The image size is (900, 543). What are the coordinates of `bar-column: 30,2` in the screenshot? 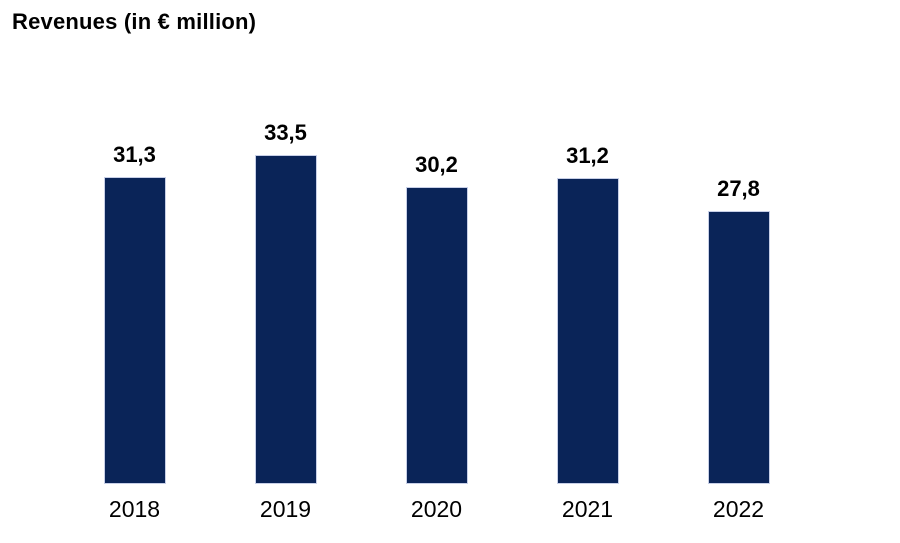 It's located at (436, 319).